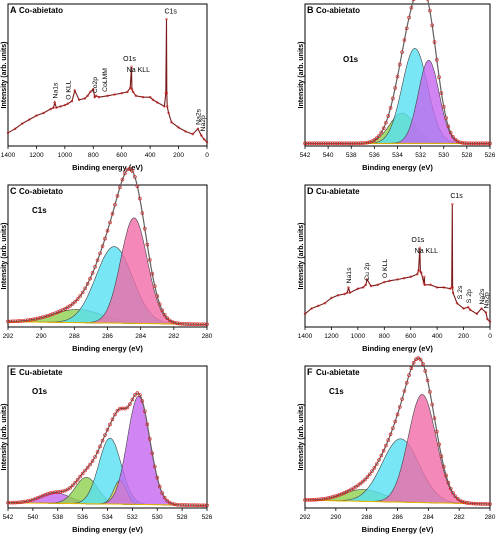  Describe the element at coordinates (338, 191) in the screenshot. I see `panel-title: Cu-abietate` at that location.